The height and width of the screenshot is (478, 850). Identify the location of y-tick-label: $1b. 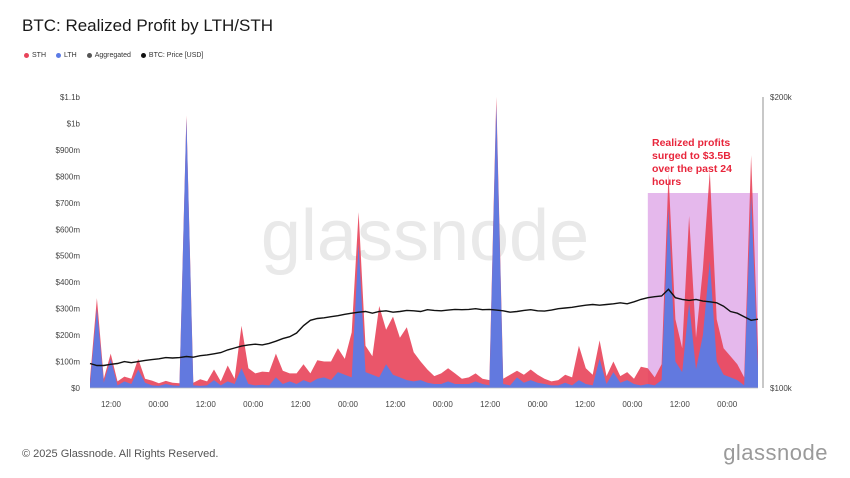
(74, 123).